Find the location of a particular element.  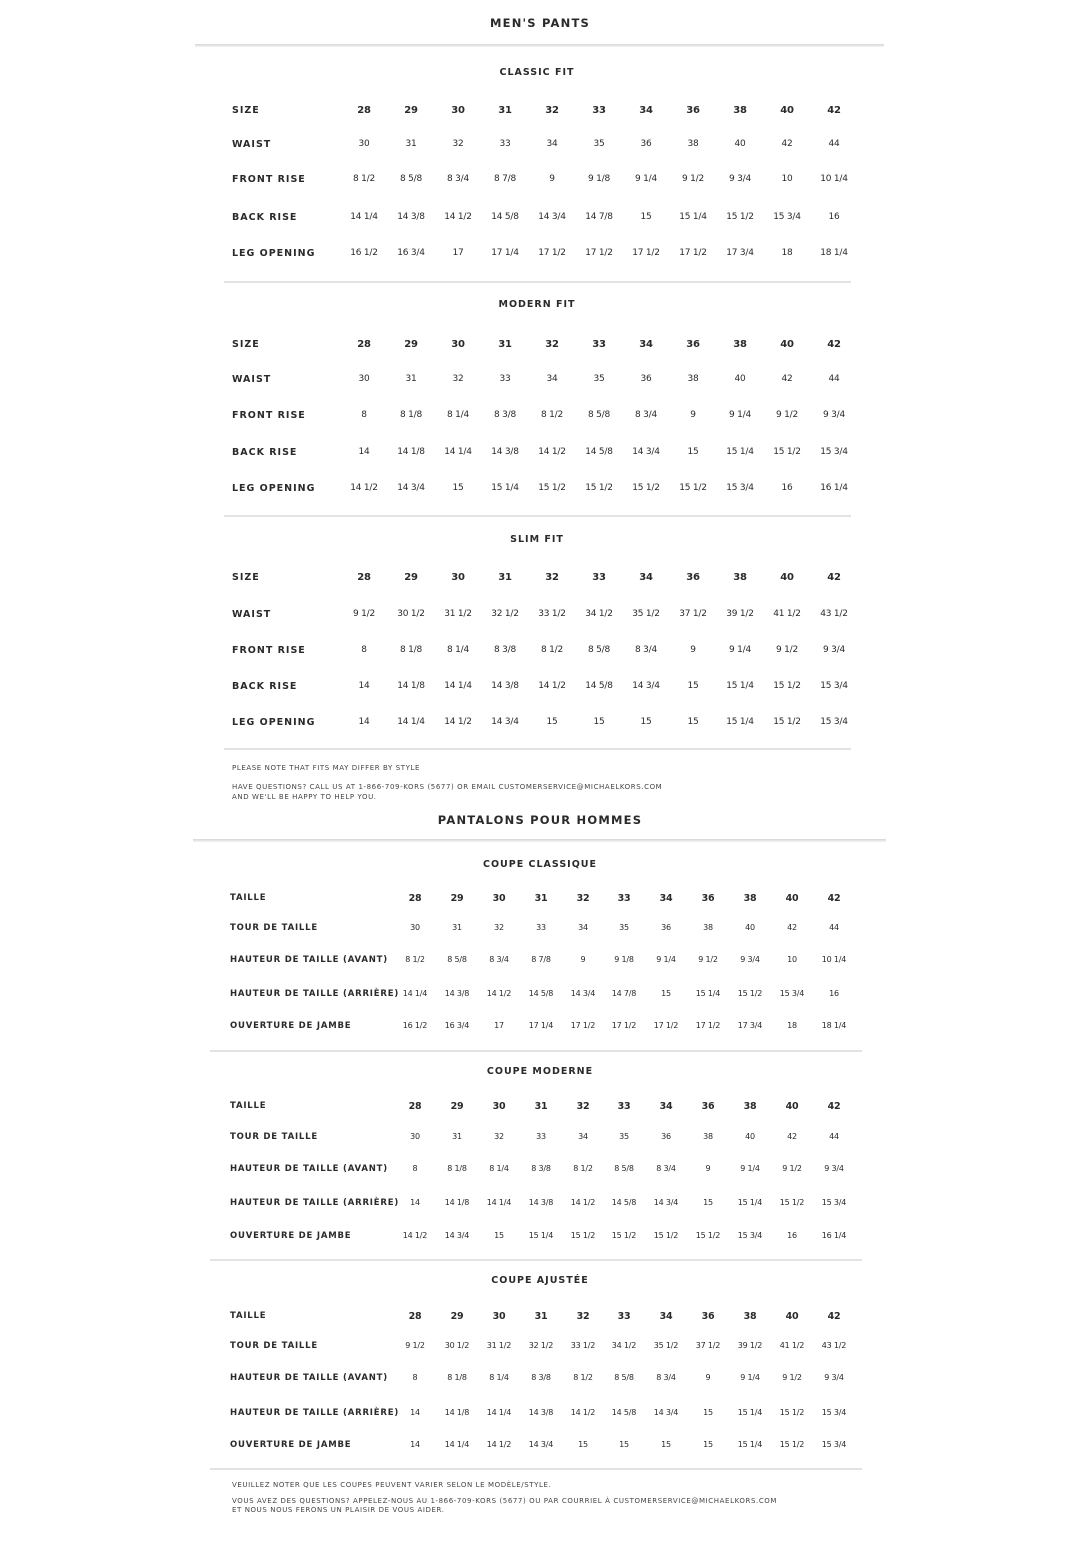

row-label: TOUR DE TAILLE is located at coordinates (274, 1137).